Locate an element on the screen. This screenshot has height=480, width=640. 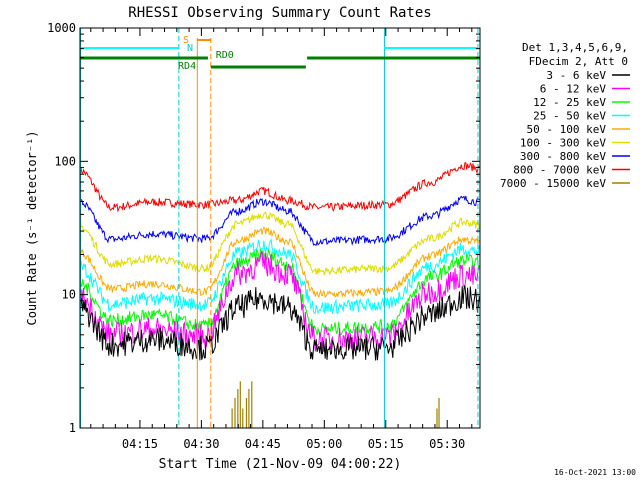
chart-title: RHESSI Observing Summary Count Rates is located at coordinates (279, 13).